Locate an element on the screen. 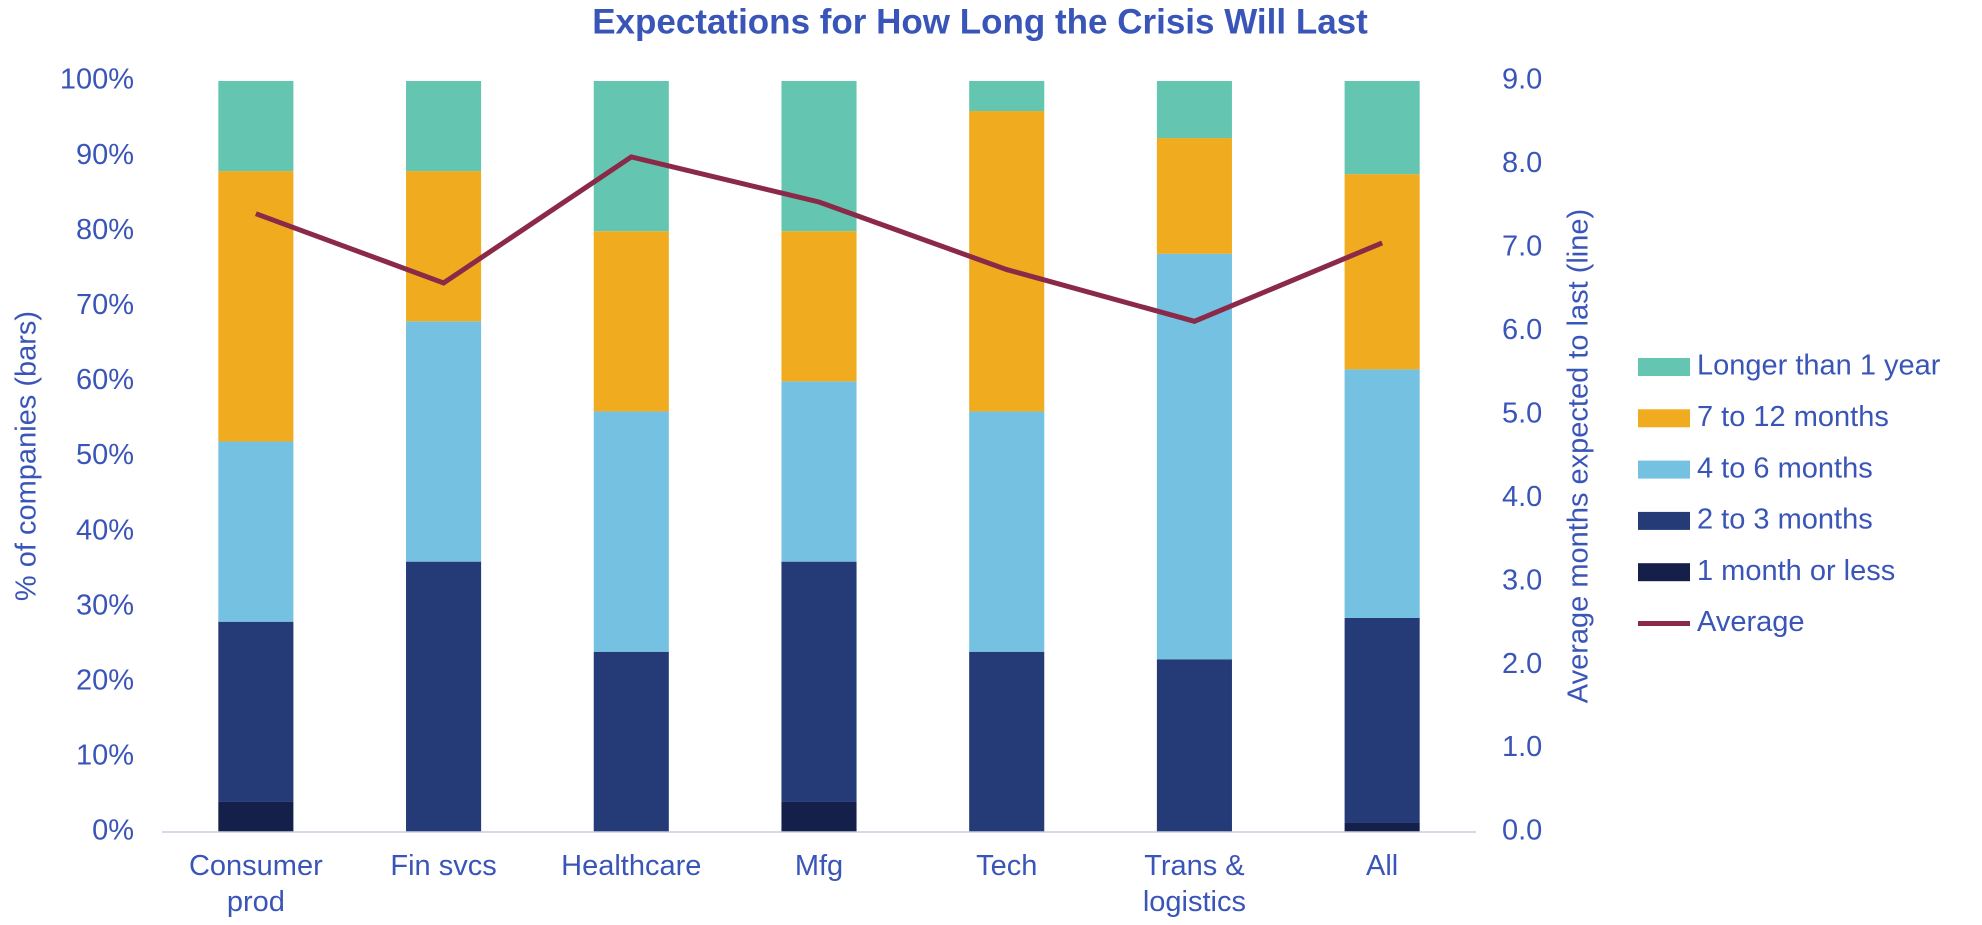  legend-label: Average is located at coordinates (1751, 622).